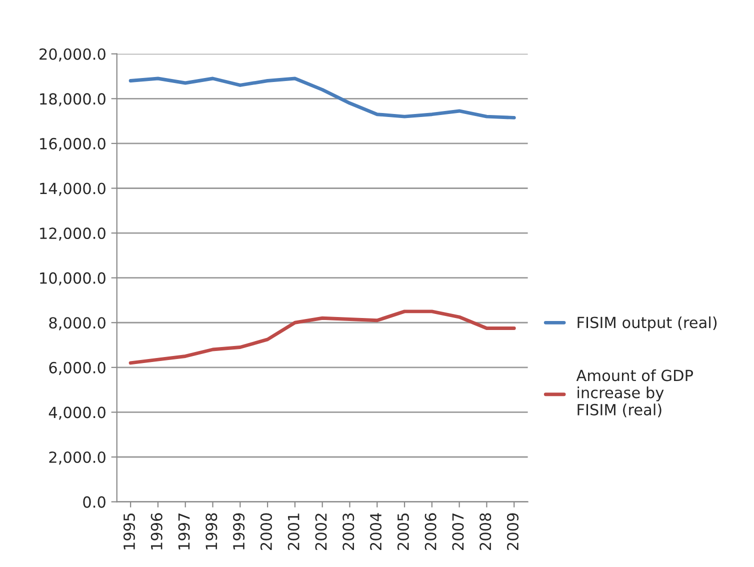  Describe the element at coordinates (184, 532) in the screenshot. I see `x-tick-label: 1997` at that location.